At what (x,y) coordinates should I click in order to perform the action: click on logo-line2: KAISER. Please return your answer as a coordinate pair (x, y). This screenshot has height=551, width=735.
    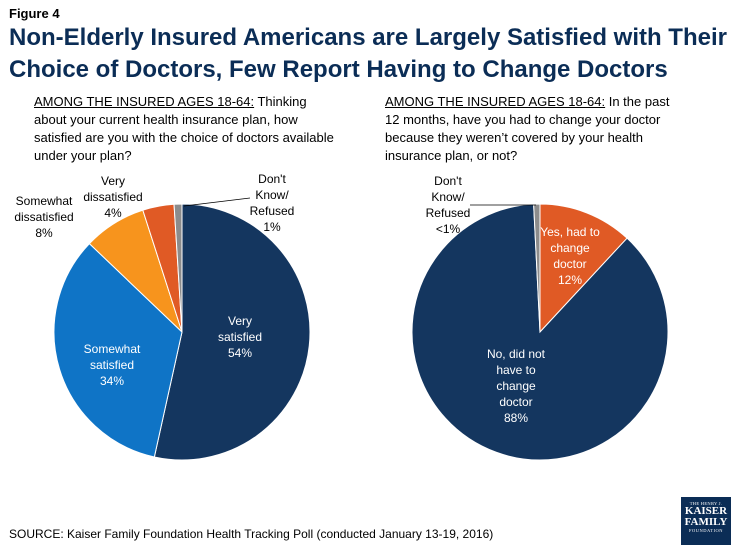
    Looking at the image, I should click on (706, 511).